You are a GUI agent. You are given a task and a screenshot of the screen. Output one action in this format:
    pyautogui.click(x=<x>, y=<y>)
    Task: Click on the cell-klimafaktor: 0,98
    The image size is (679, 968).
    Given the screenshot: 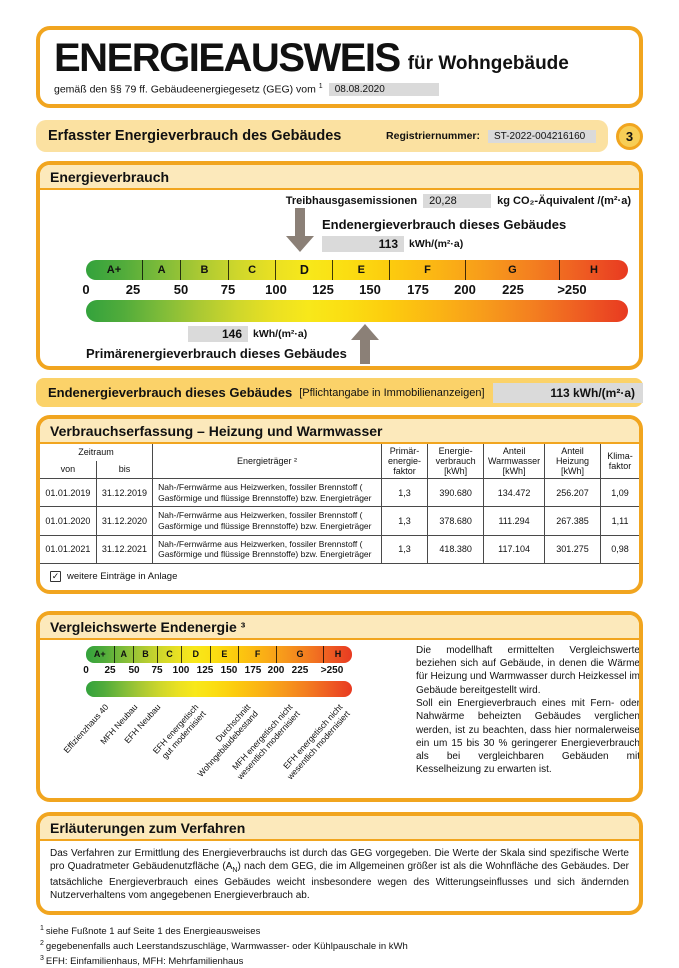 What is the action you would take?
    pyautogui.click(x=619, y=549)
    